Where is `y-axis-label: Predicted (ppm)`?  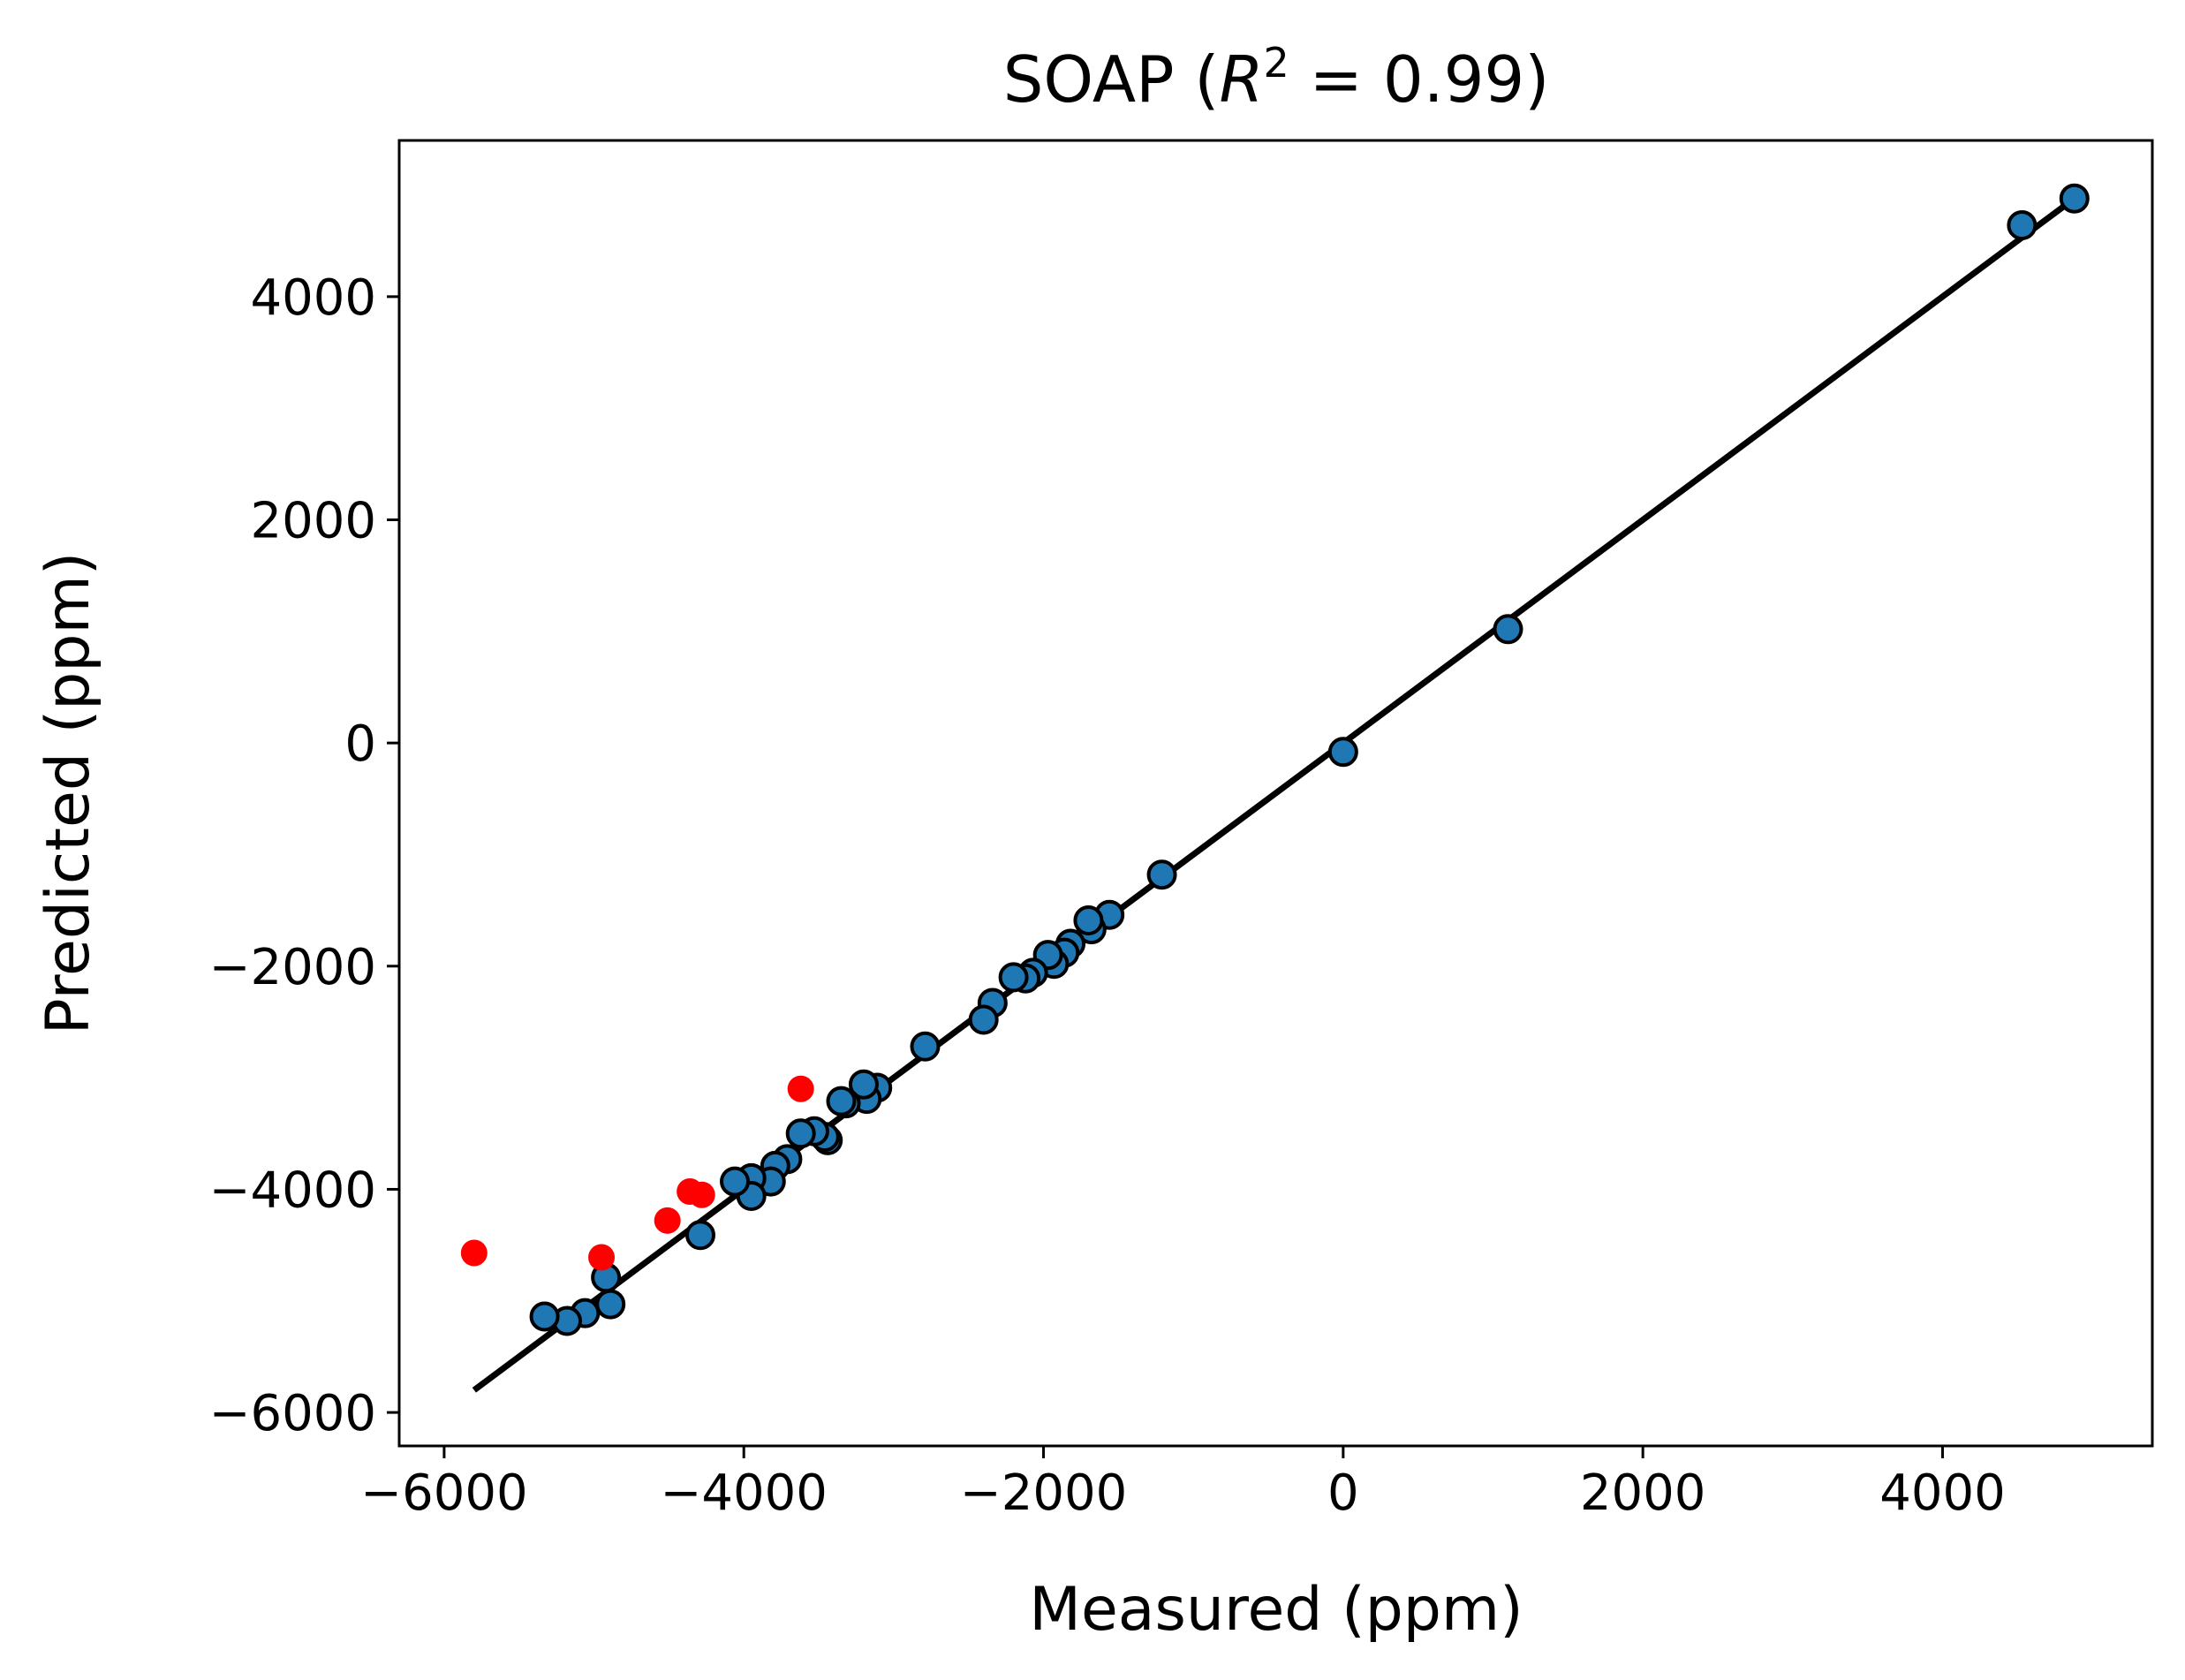 y-axis-label: Predicted (ppm) is located at coordinates (68, 793).